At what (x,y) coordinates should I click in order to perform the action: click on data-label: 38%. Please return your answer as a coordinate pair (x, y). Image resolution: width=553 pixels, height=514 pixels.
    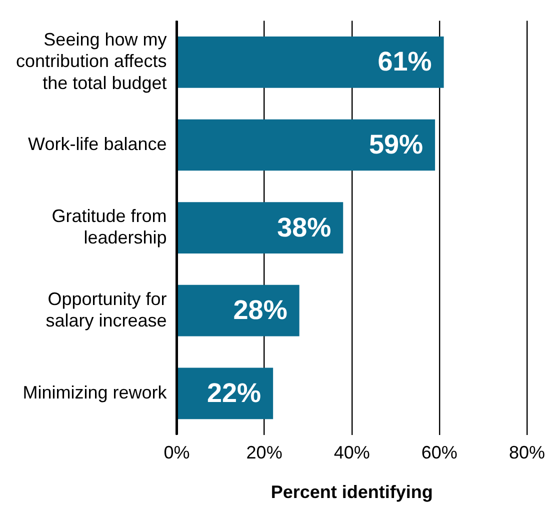
    Looking at the image, I should click on (304, 227).